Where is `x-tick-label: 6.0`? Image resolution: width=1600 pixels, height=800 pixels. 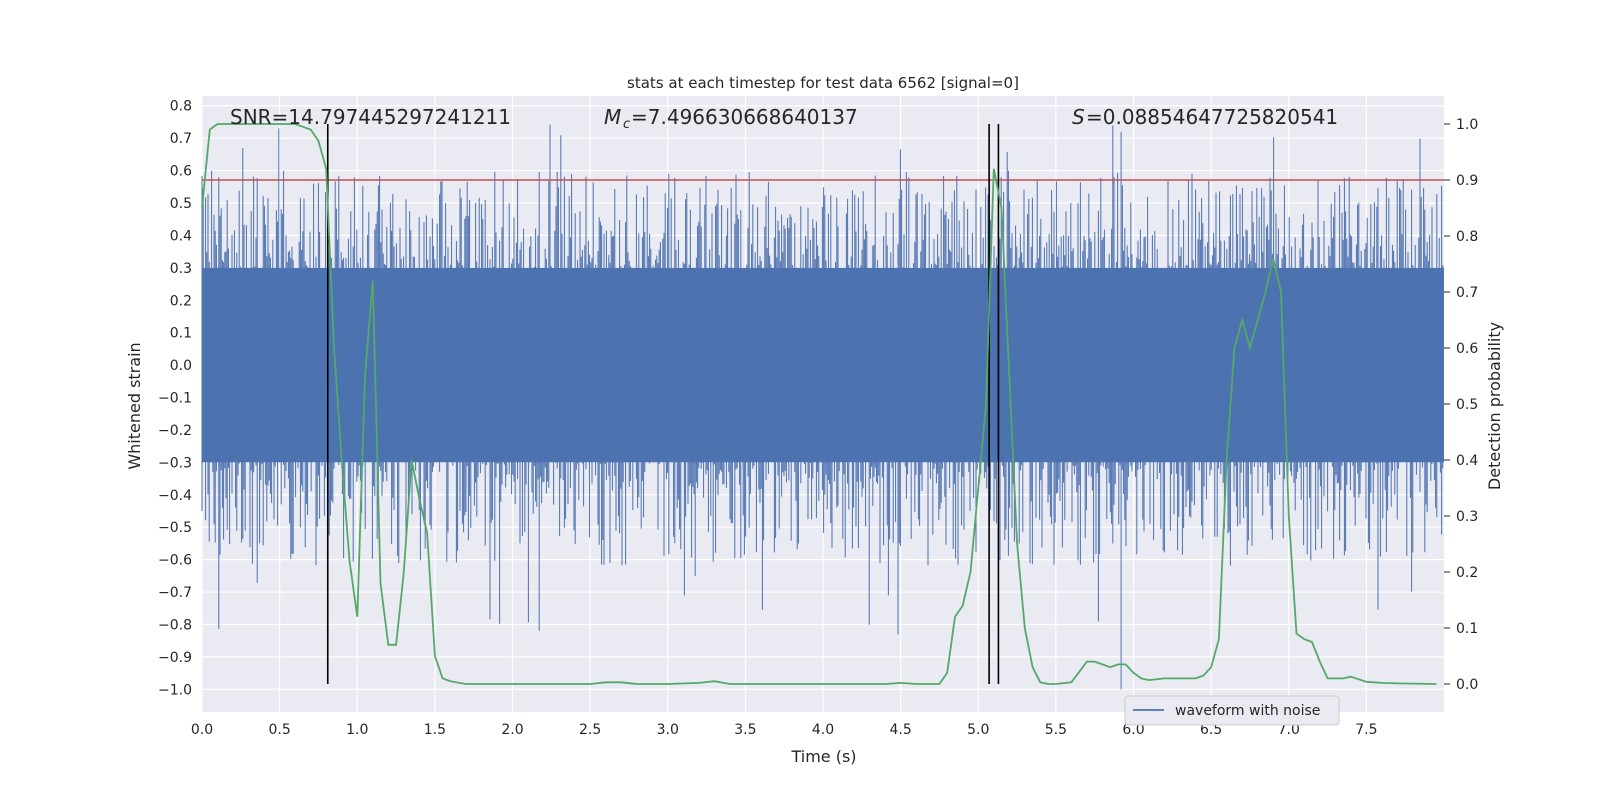
x-tick-label: 6.0 is located at coordinates (1133, 730).